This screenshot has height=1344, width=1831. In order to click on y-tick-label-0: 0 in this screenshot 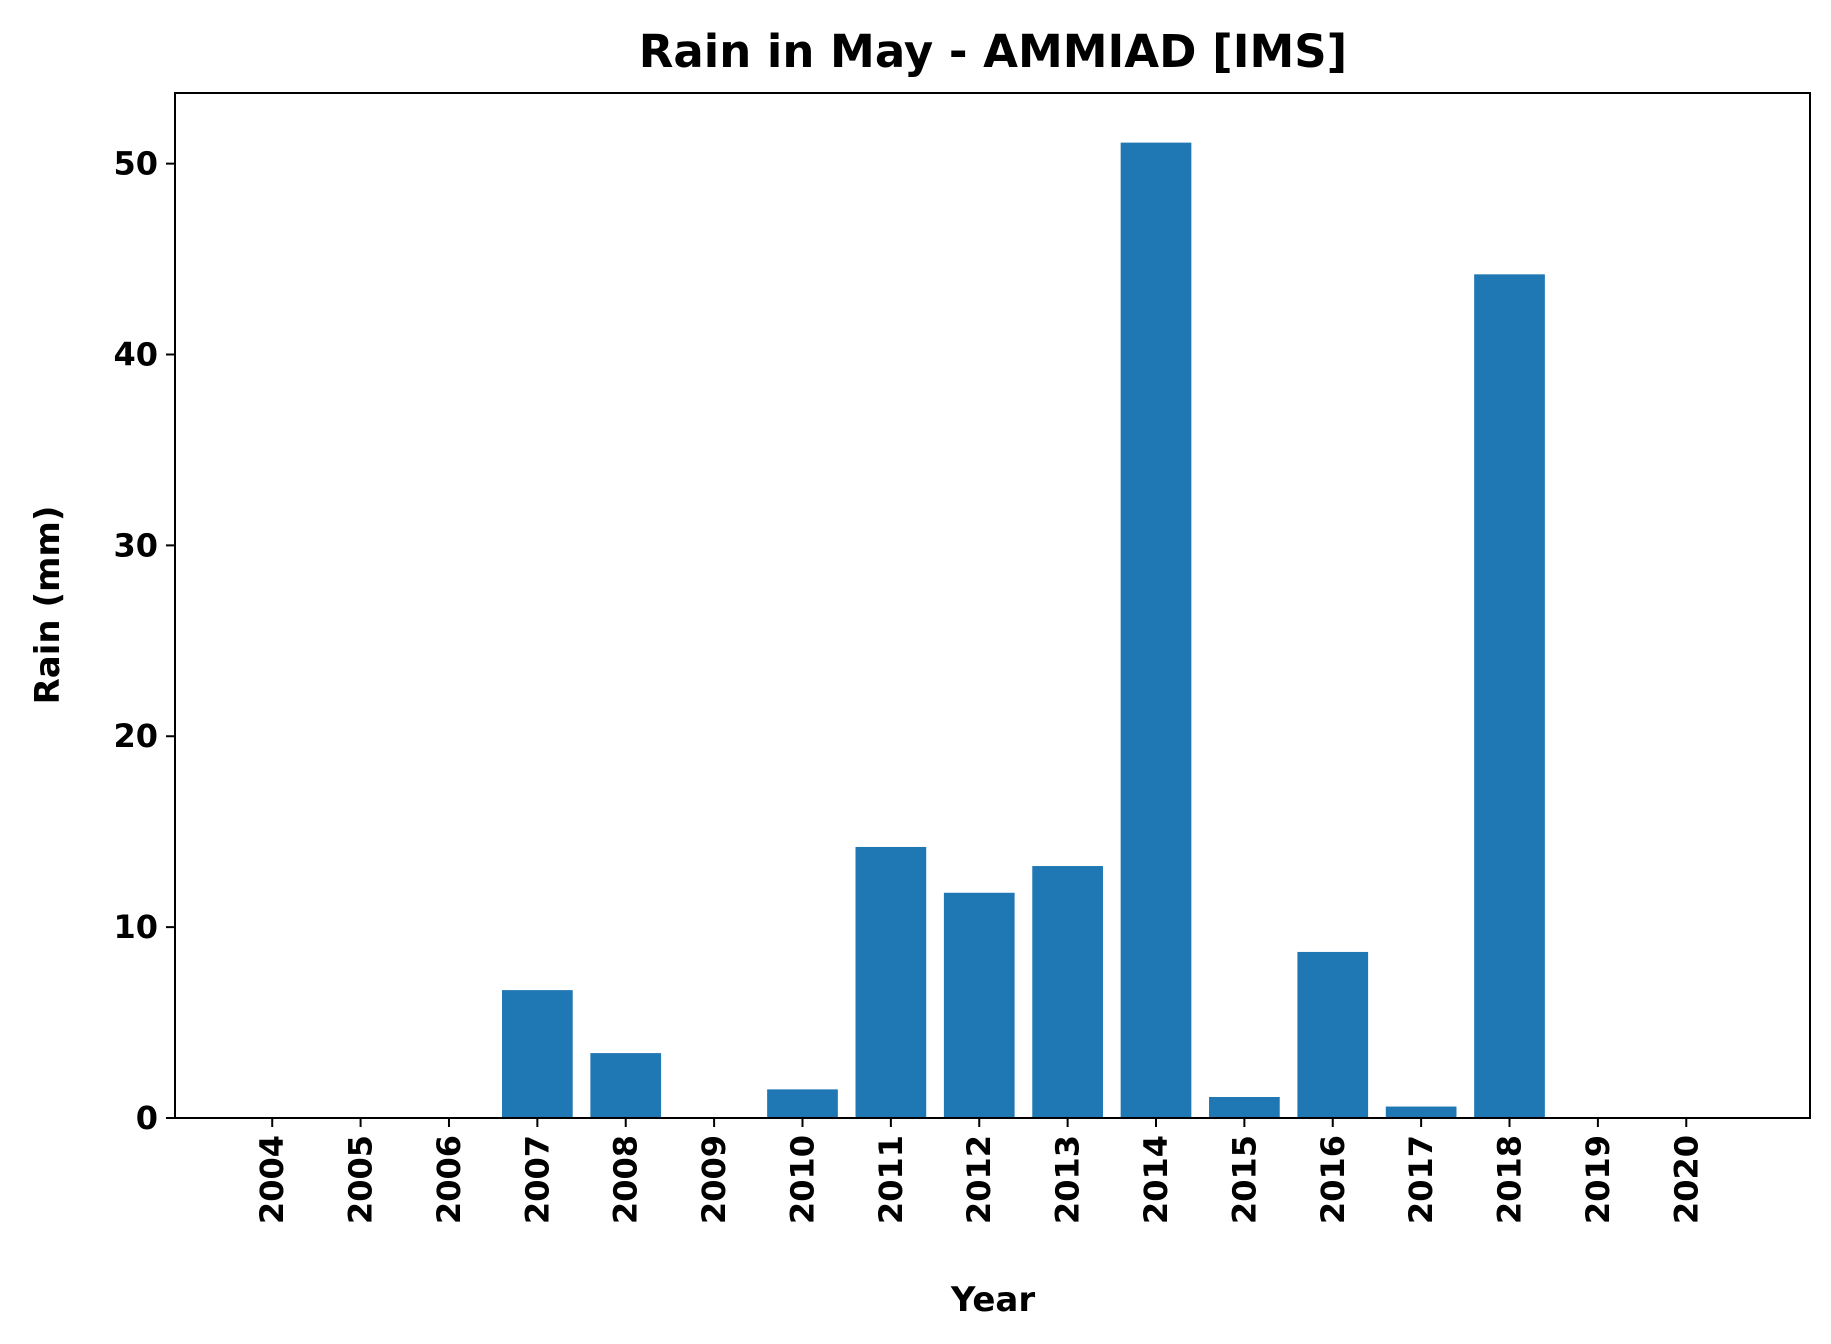, I will do `click(147, 1118)`.